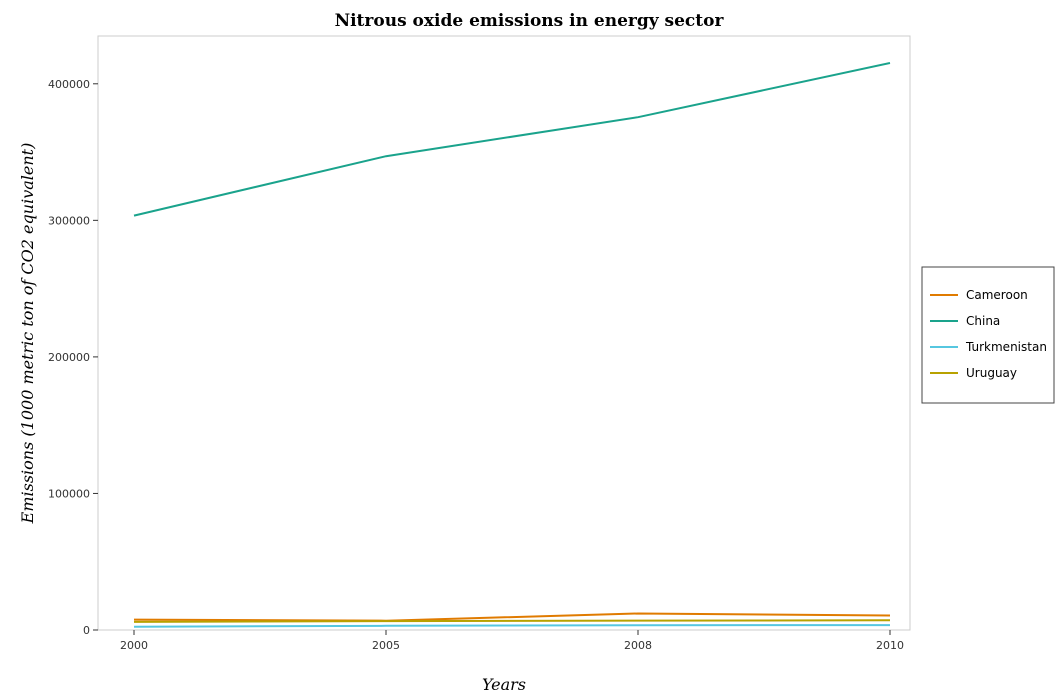 This screenshot has width=1058, height=700. What do you see at coordinates (638, 645) in the screenshot?
I see `x-tick-label: 2008` at bounding box center [638, 645].